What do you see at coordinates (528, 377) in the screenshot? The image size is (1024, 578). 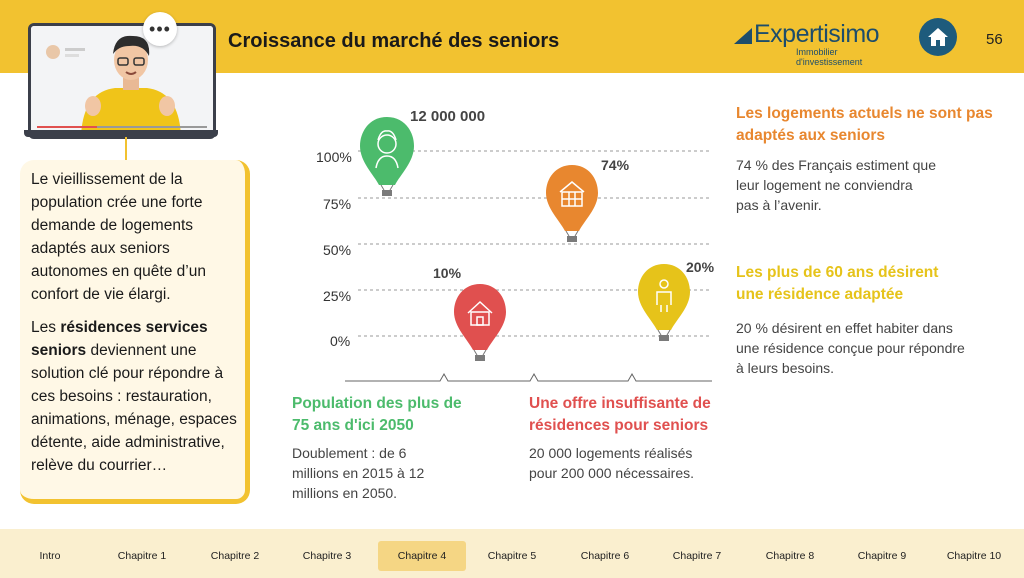 I see `chart-baseline` at bounding box center [528, 377].